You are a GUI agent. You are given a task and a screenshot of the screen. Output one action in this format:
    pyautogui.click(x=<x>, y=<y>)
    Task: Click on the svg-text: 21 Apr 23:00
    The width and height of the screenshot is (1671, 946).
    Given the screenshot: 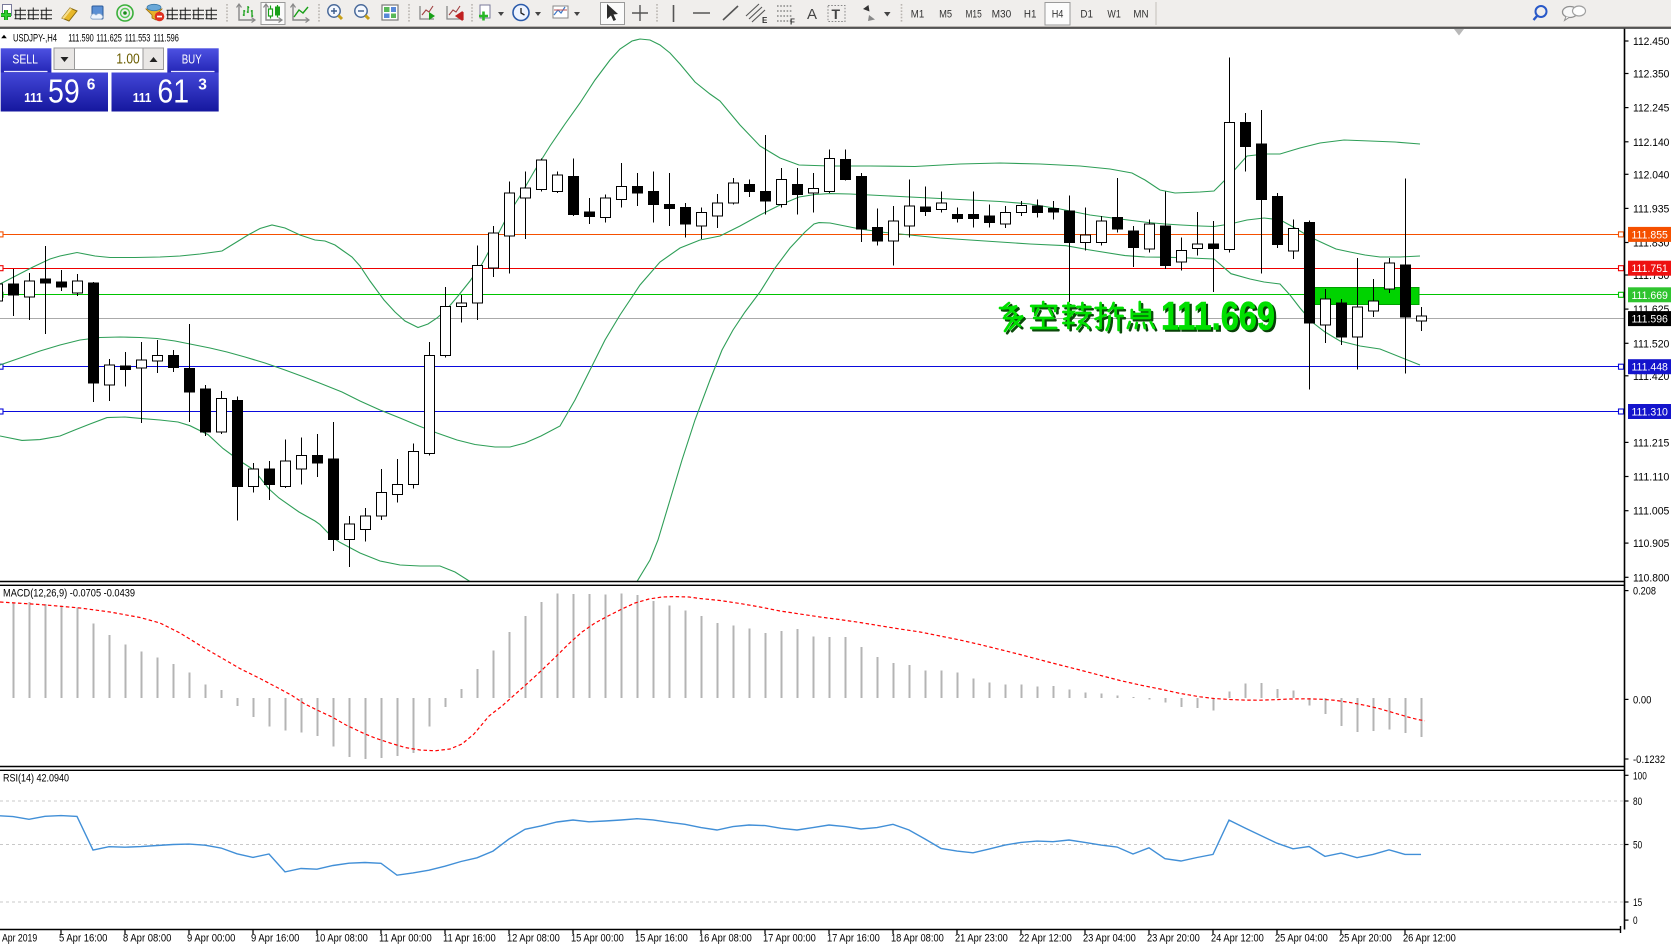 What is the action you would take?
    pyautogui.click(x=981, y=939)
    